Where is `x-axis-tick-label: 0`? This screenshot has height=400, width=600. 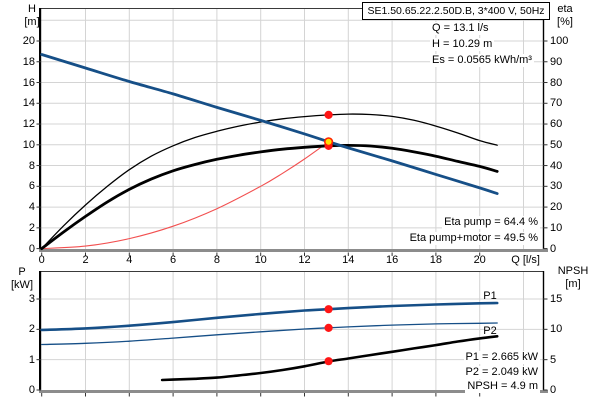 x-axis-tick-label: 0 is located at coordinates (41, 260).